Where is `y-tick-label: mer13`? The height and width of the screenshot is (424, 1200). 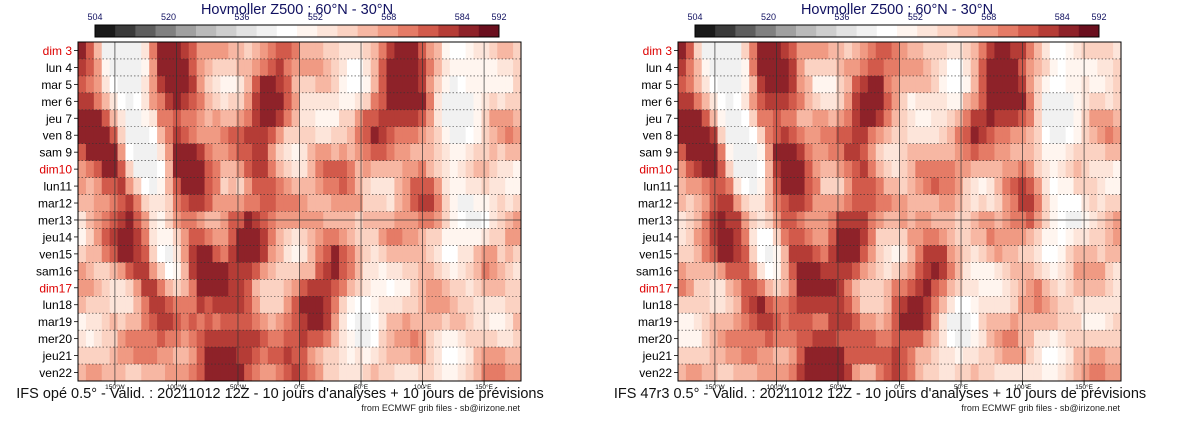 y-tick-label: mer13 is located at coordinates (55, 220).